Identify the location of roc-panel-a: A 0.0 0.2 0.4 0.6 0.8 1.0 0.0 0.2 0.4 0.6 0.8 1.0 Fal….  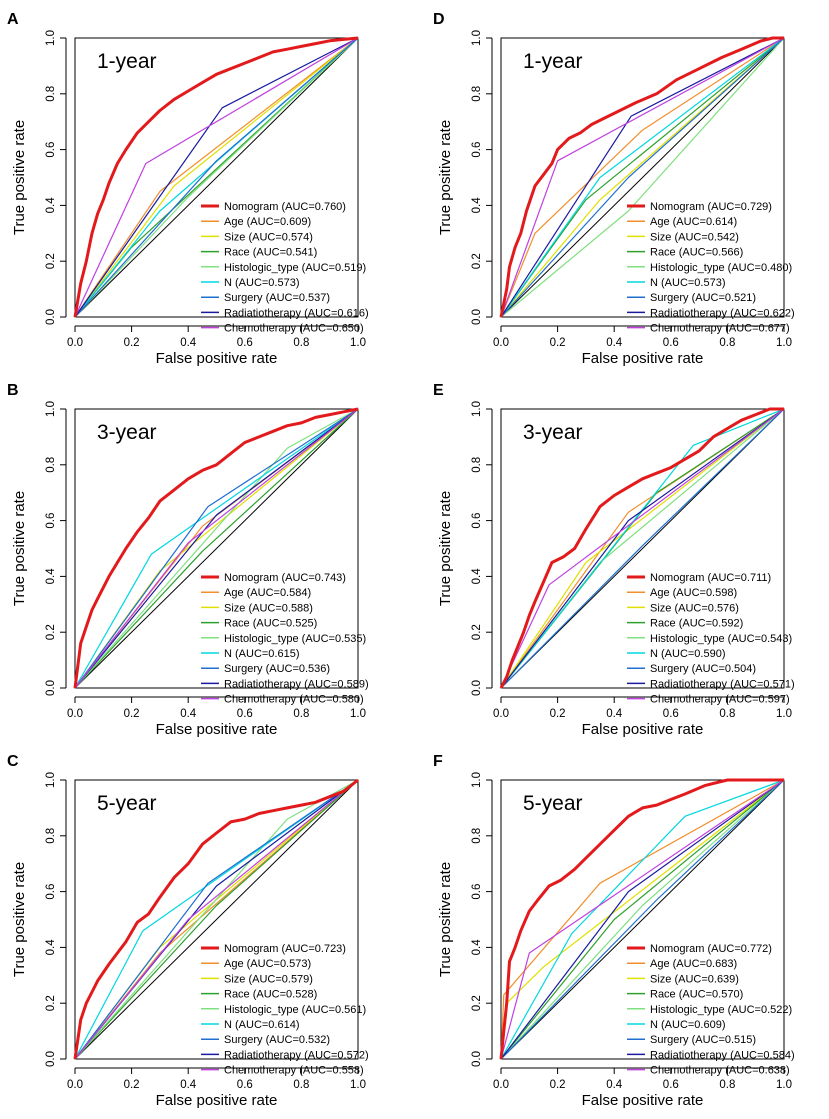
(188, 189).